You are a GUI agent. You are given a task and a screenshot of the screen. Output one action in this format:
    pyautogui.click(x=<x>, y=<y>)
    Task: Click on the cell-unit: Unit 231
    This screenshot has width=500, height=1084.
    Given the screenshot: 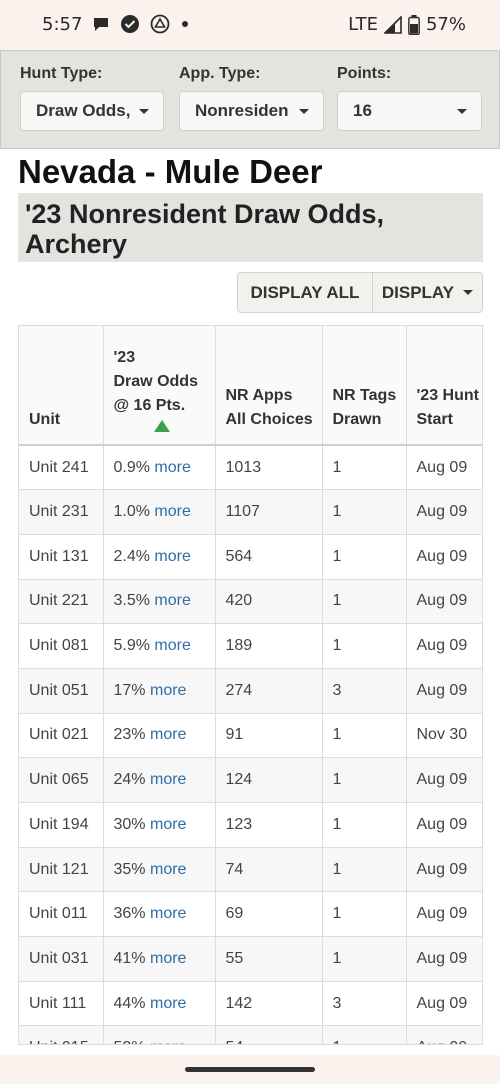 What is the action you would take?
    pyautogui.click(x=61, y=512)
    